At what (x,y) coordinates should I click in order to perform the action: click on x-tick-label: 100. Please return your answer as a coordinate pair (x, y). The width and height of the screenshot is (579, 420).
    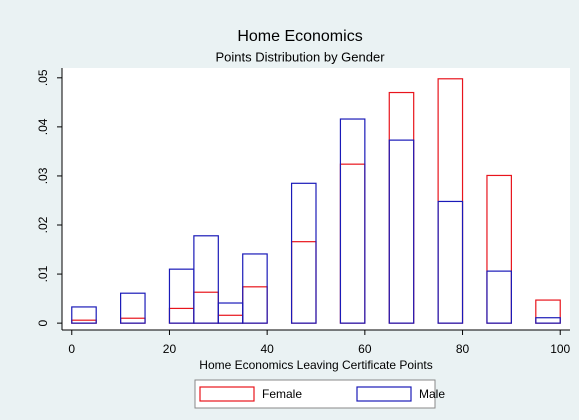
    Looking at the image, I should click on (560, 349).